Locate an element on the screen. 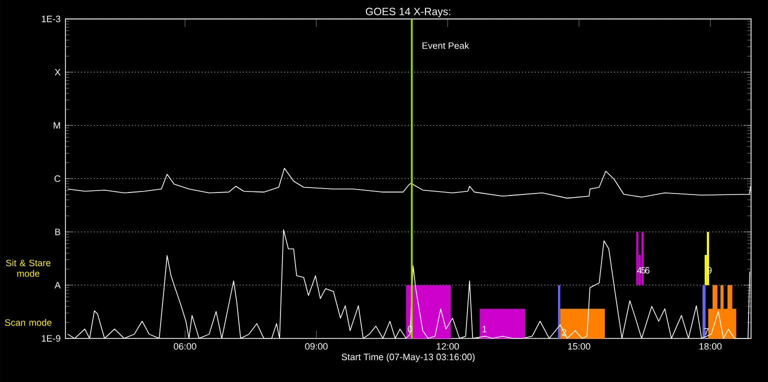 Image resolution: width=768 pixels, height=382 pixels. annotation: 1 is located at coordinates (484, 329).